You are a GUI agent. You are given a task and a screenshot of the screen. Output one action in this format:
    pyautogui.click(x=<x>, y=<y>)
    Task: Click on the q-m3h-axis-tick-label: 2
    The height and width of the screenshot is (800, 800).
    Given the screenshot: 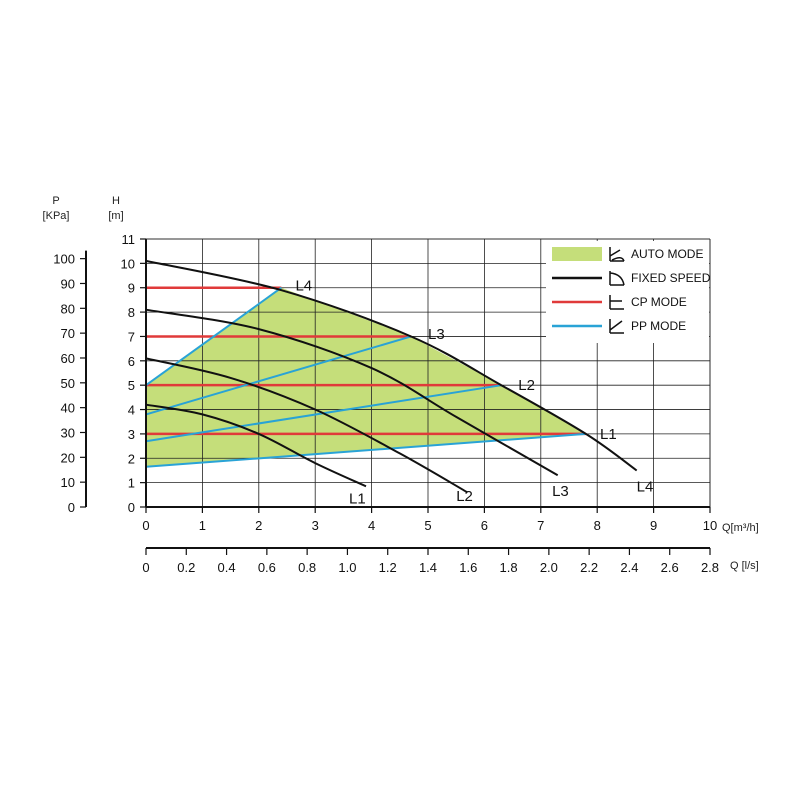 What is the action you would take?
    pyautogui.click(x=258, y=525)
    